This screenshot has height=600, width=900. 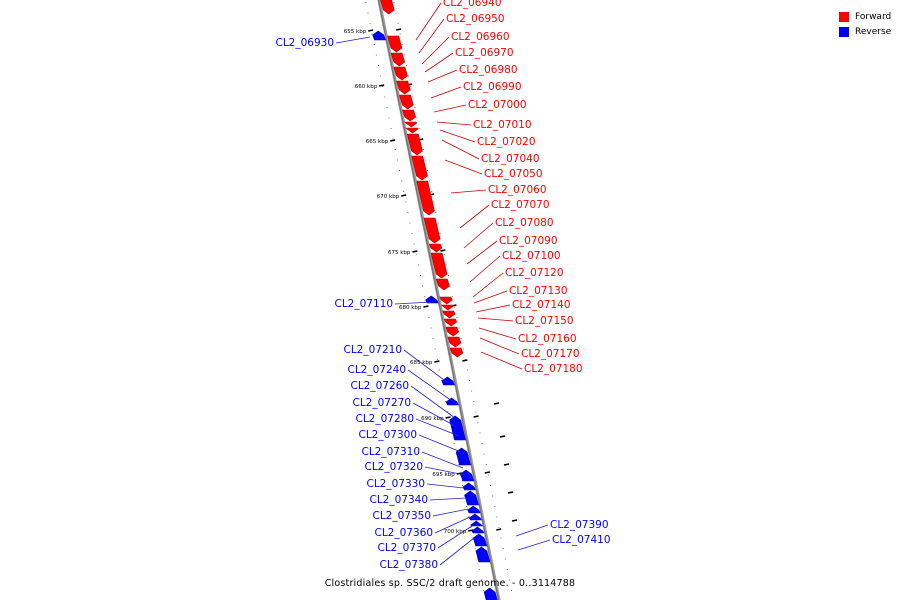 What do you see at coordinates (497, 105) in the screenshot?
I see `gene-label-cl2-07000: CL2_07000` at bounding box center [497, 105].